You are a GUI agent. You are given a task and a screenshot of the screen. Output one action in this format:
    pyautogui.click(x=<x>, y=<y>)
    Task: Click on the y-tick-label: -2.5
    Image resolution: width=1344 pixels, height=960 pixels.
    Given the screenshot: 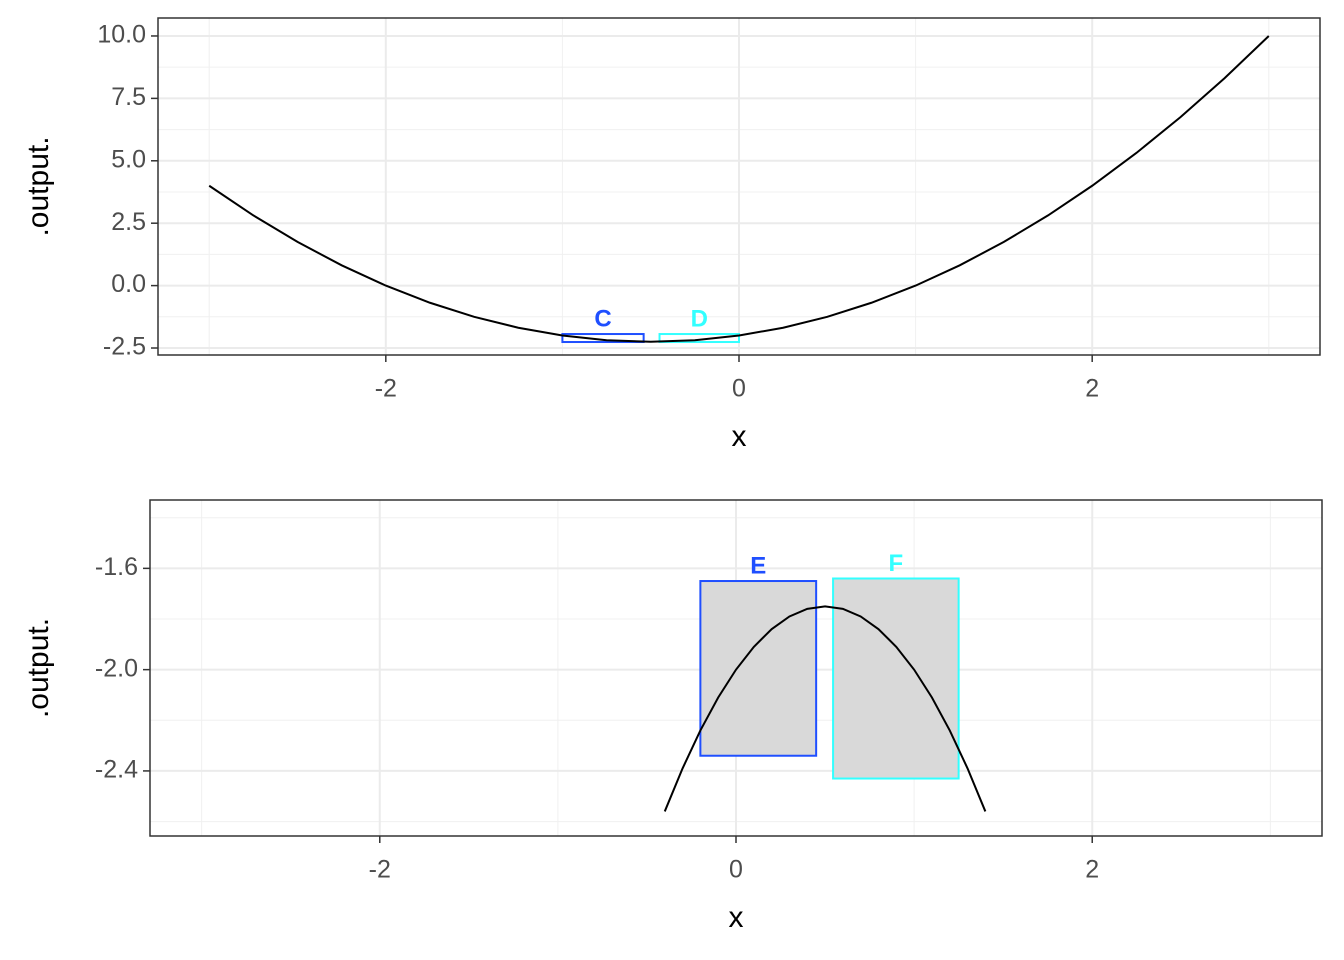 What is the action you would take?
    pyautogui.click(x=124, y=347)
    